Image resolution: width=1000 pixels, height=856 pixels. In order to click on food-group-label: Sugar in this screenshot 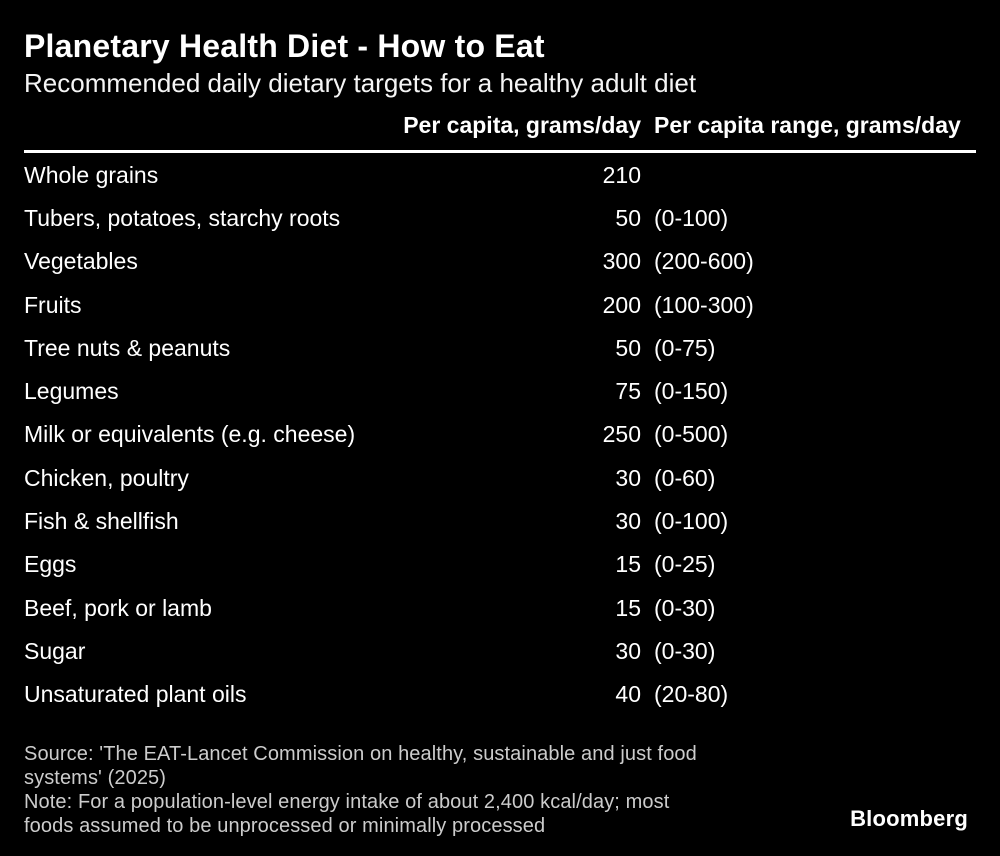, I will do `click(55, 650)`.